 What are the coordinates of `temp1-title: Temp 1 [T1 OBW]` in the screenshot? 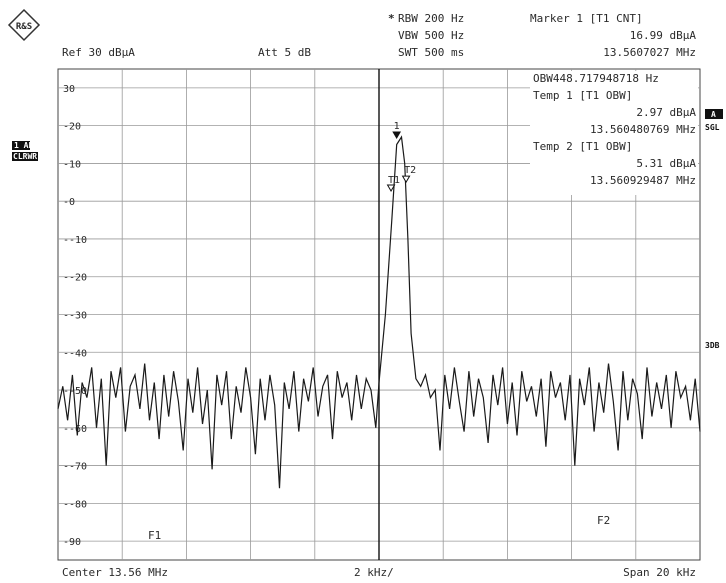 It's located at (582, 95).